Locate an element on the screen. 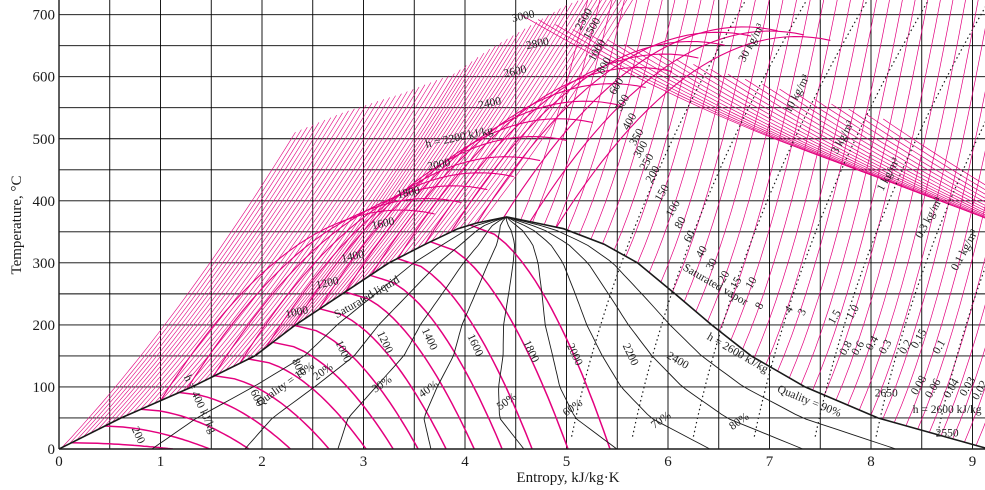  density-line is located at coordinates (930, 279).